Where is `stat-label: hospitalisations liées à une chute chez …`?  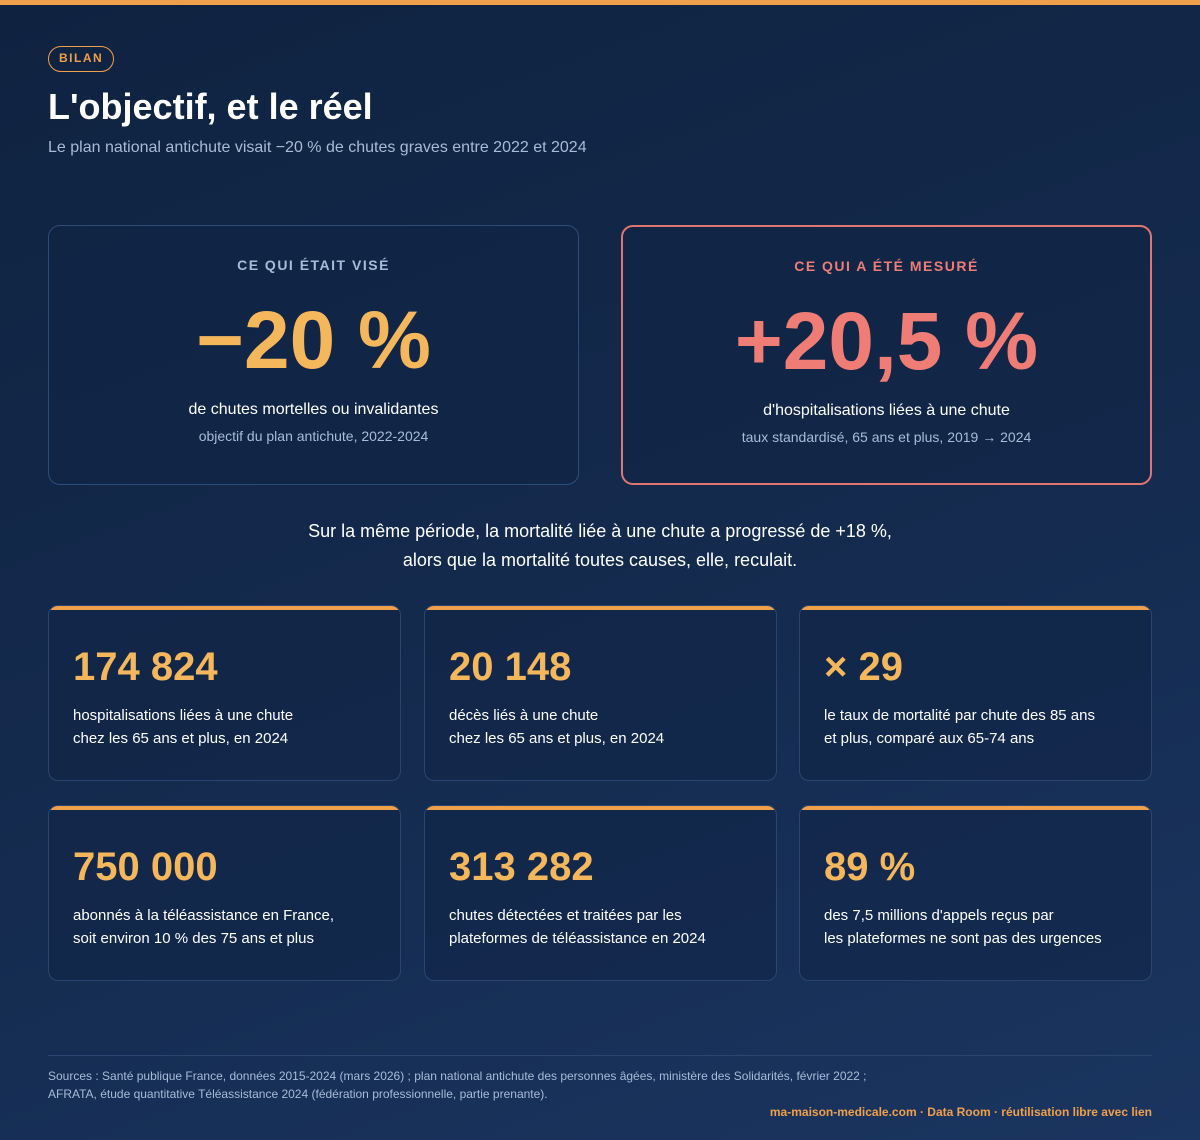 stat-label: hospitalisations liées à une chute chez … is located at coordinates (223, 727).